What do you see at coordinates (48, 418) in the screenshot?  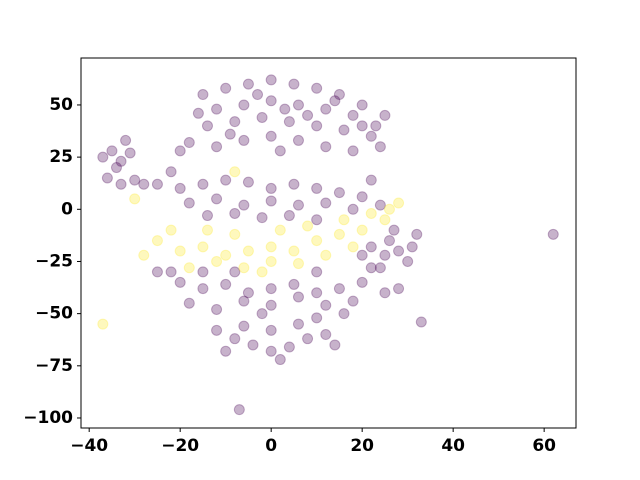 I see `y-tick-label: −100` at bounding box center [48, 418].